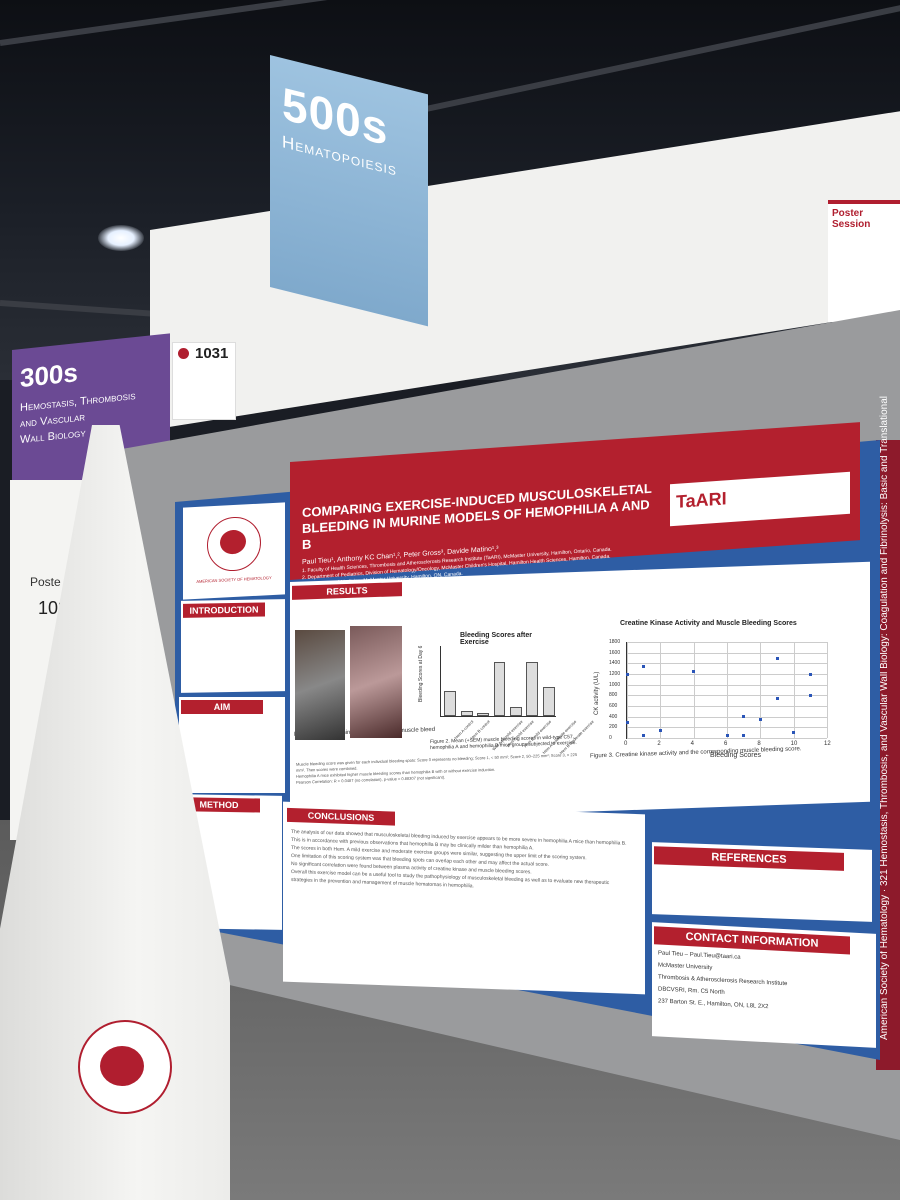 The width and height of the screenshot is (900, 1200). I want to click on ceiling-truss, so click(629, 64).